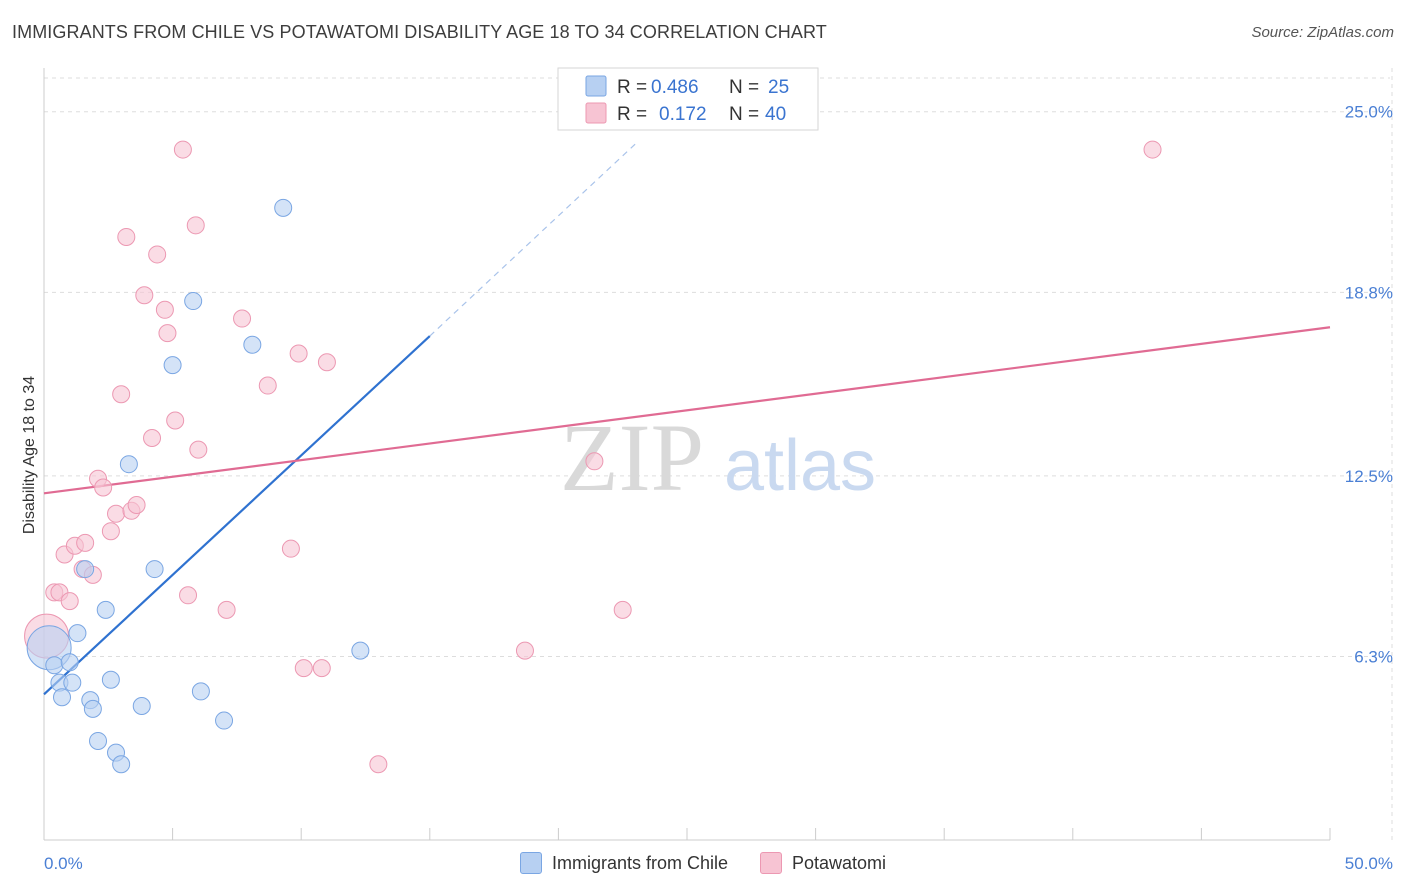 Image resolution: width=1406 pixels, height=892 pixels. I want to click on series-label-chile: Immigrants from Chile, so click(639, 862).